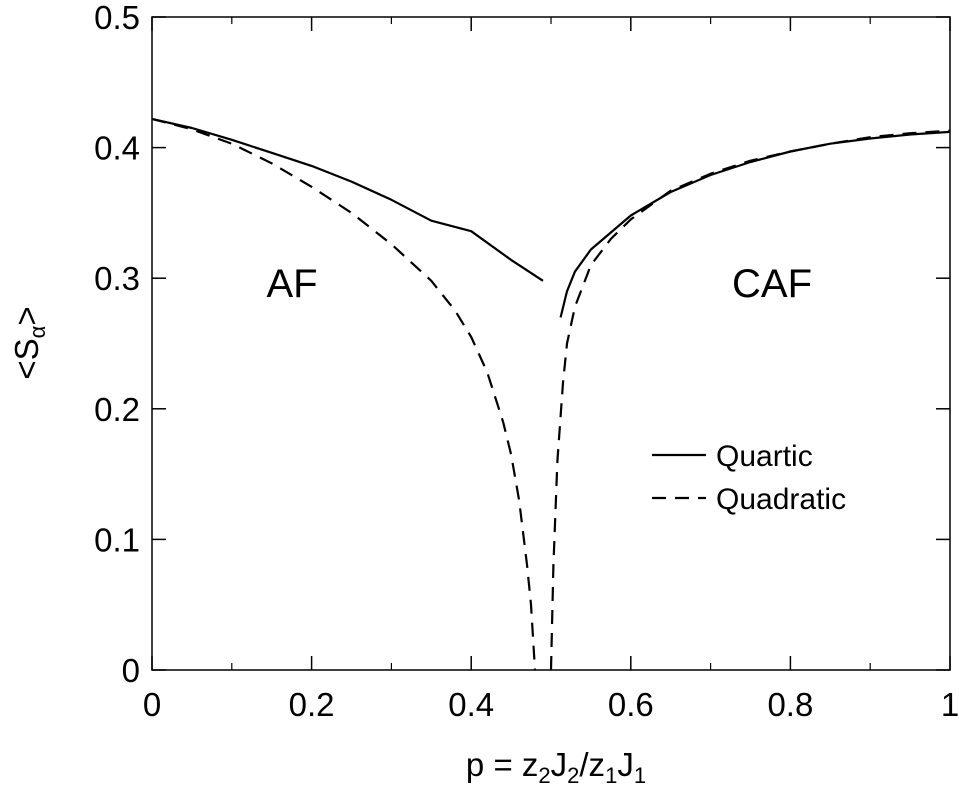 The height and width of the screenshot is (786, 959). What do you see at coordinates (29, 342) in the screenshot?
I see `y-axis-title: <Sα>` at bounding box center [29, 342].